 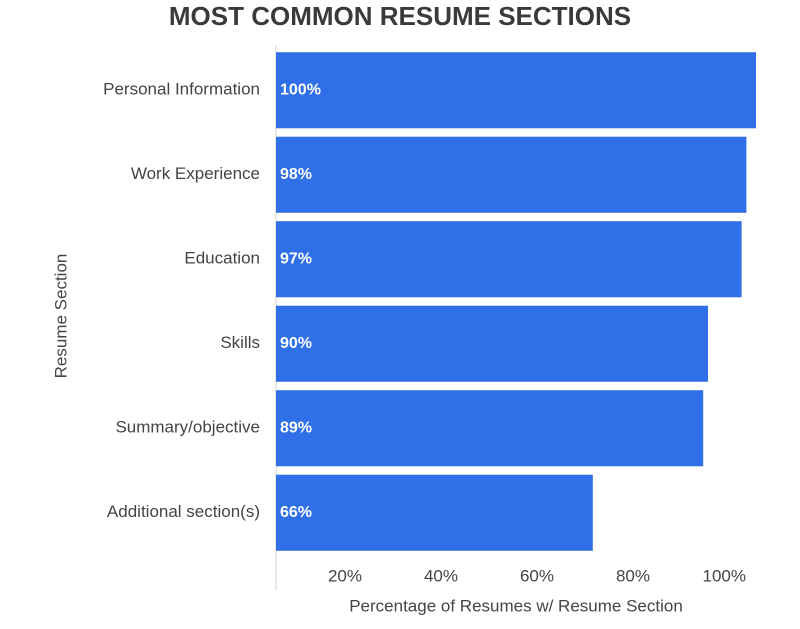 I want to click on value-label: 98%, so click(x=296, y=174).